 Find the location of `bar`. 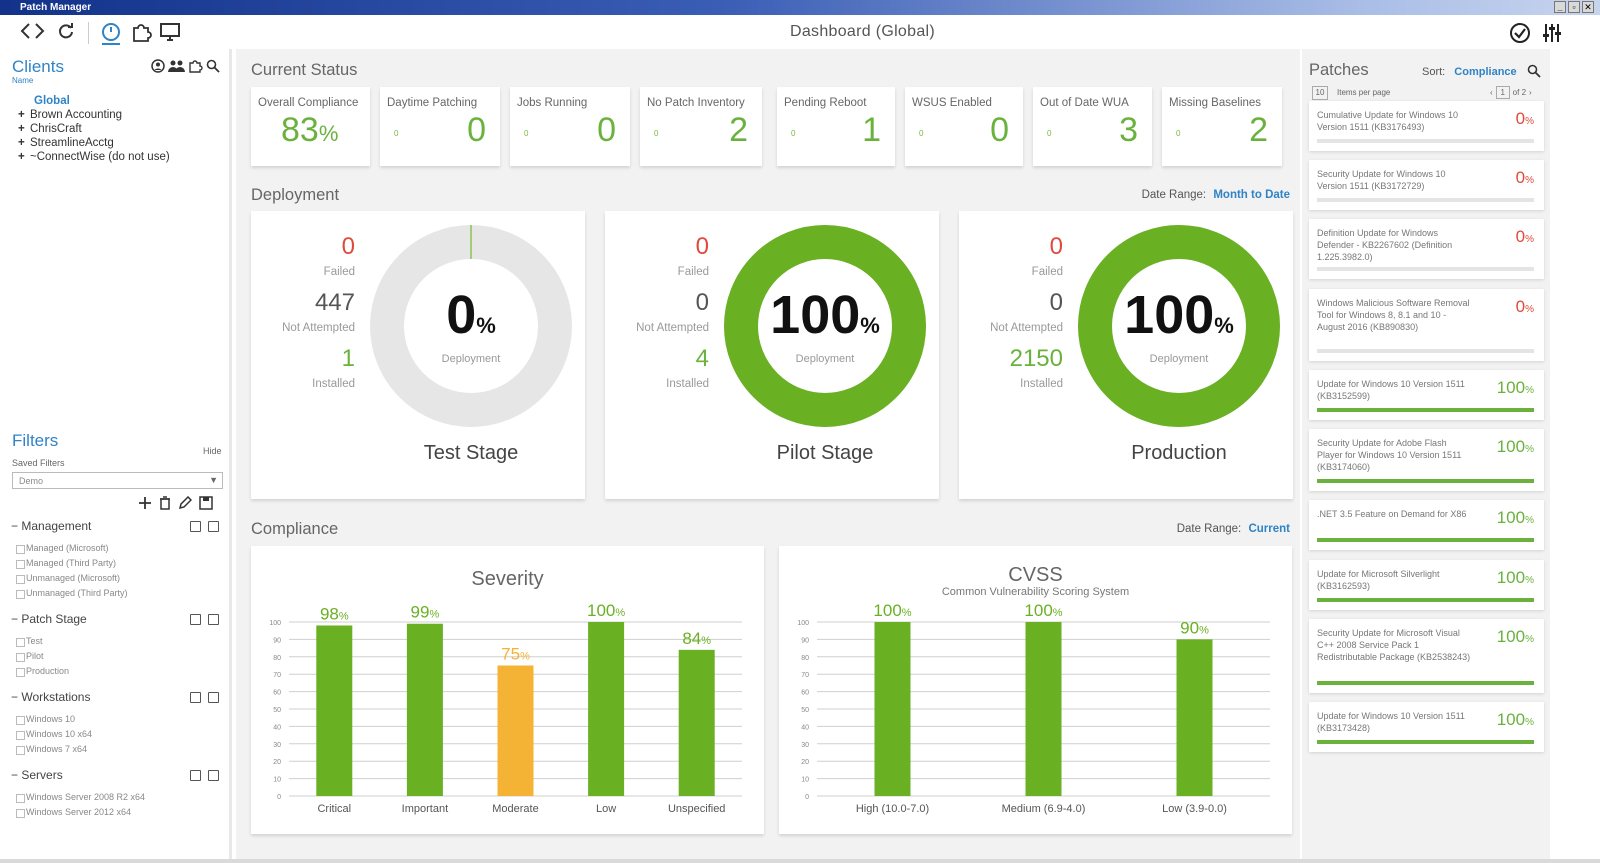

bar is located at coordinates (1043, 709).